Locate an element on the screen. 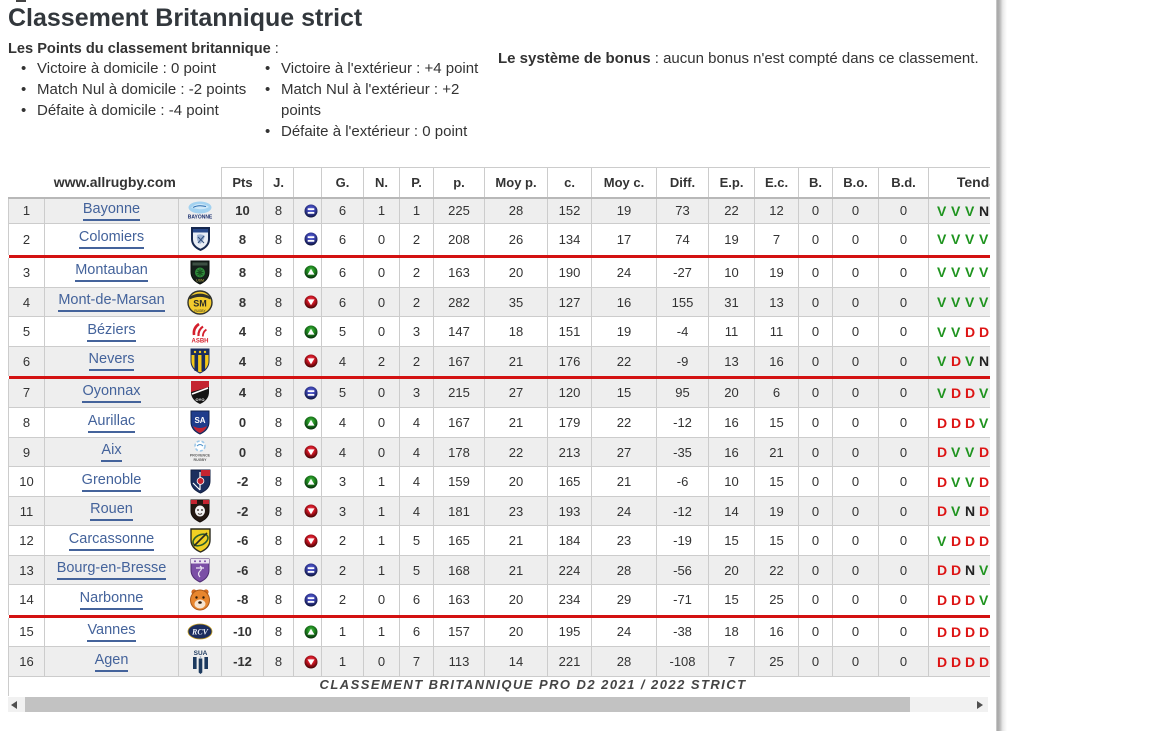 Image resolution: width=1152 pixels, height=731 pixels. svg-text: SA is located at coordinates (199, 420).